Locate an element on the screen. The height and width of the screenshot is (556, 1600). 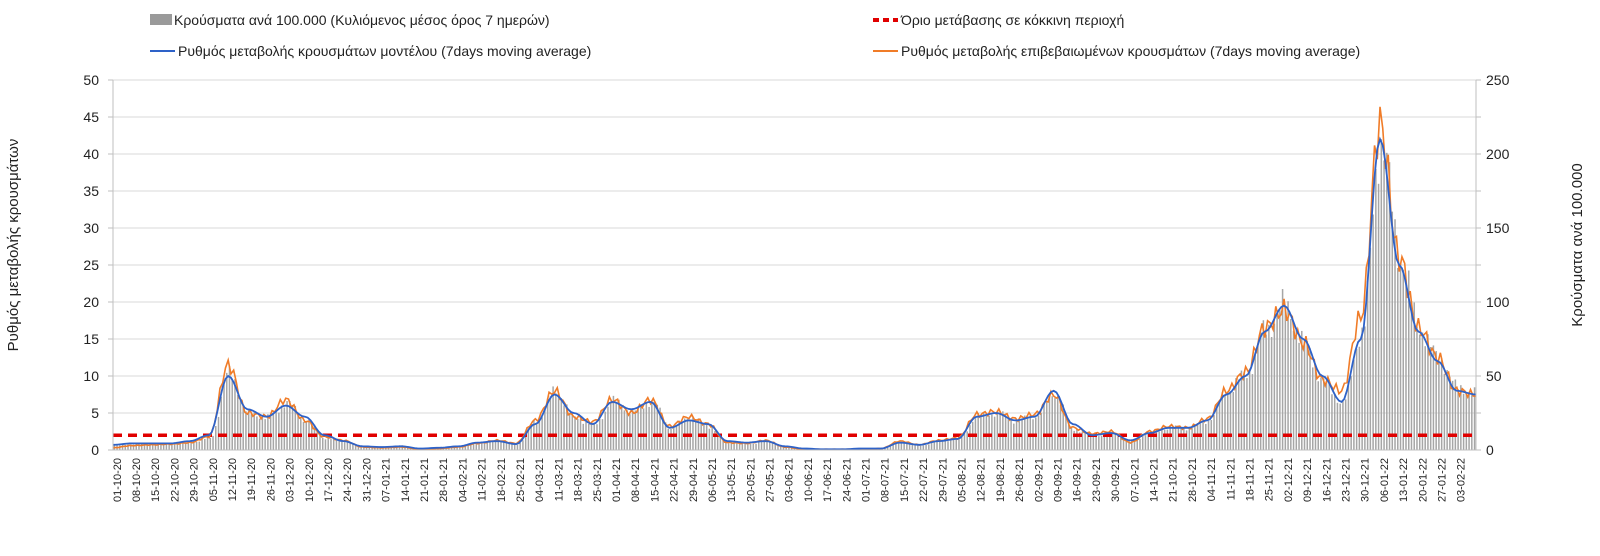
x-tick-label: 18-02-21 is located at coordinates (502, 480).